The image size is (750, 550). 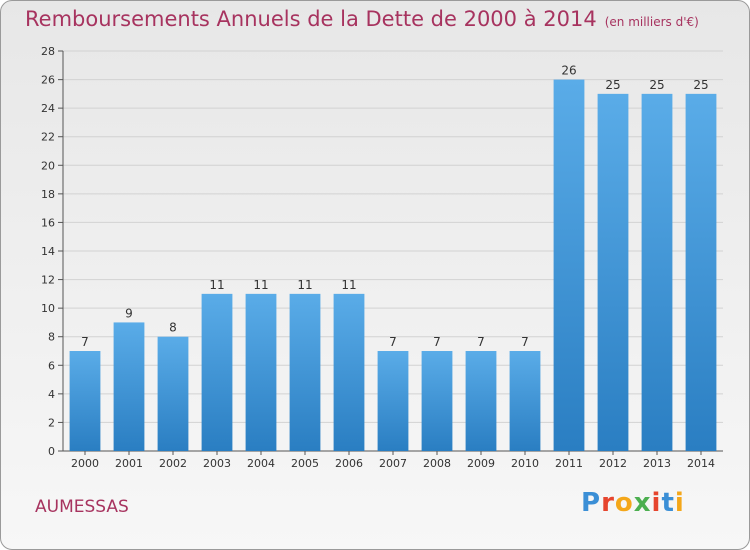 What do you see at coordinates (591, 503) in the screenshot?
I see `logo-letter: P` at bounding box center [591, 503].